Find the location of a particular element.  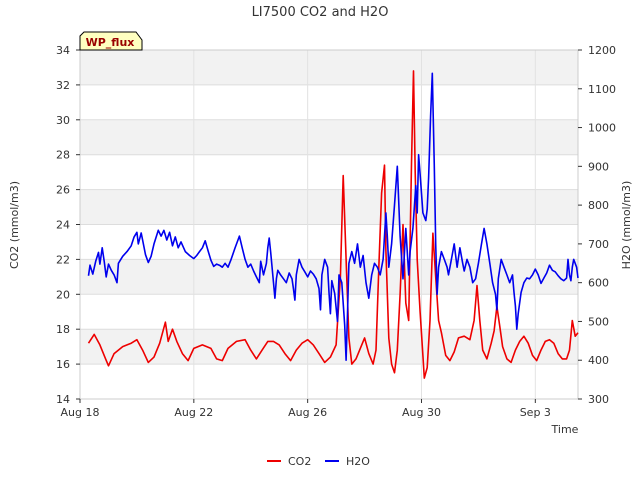

left-tick-label: 22 is located at coordinates (63, 259).